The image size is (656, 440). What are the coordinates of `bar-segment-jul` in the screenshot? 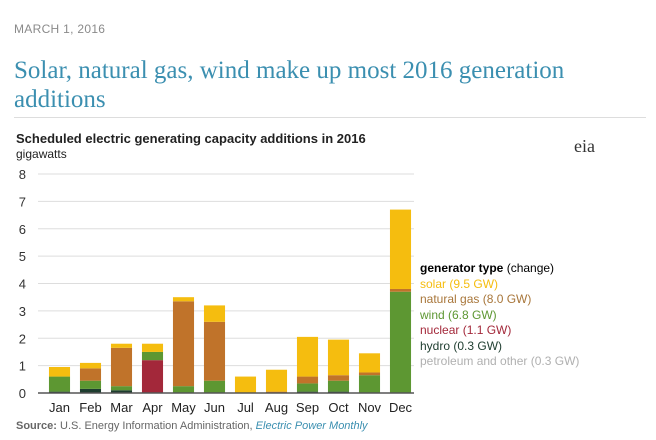 It's located at (245, 384).